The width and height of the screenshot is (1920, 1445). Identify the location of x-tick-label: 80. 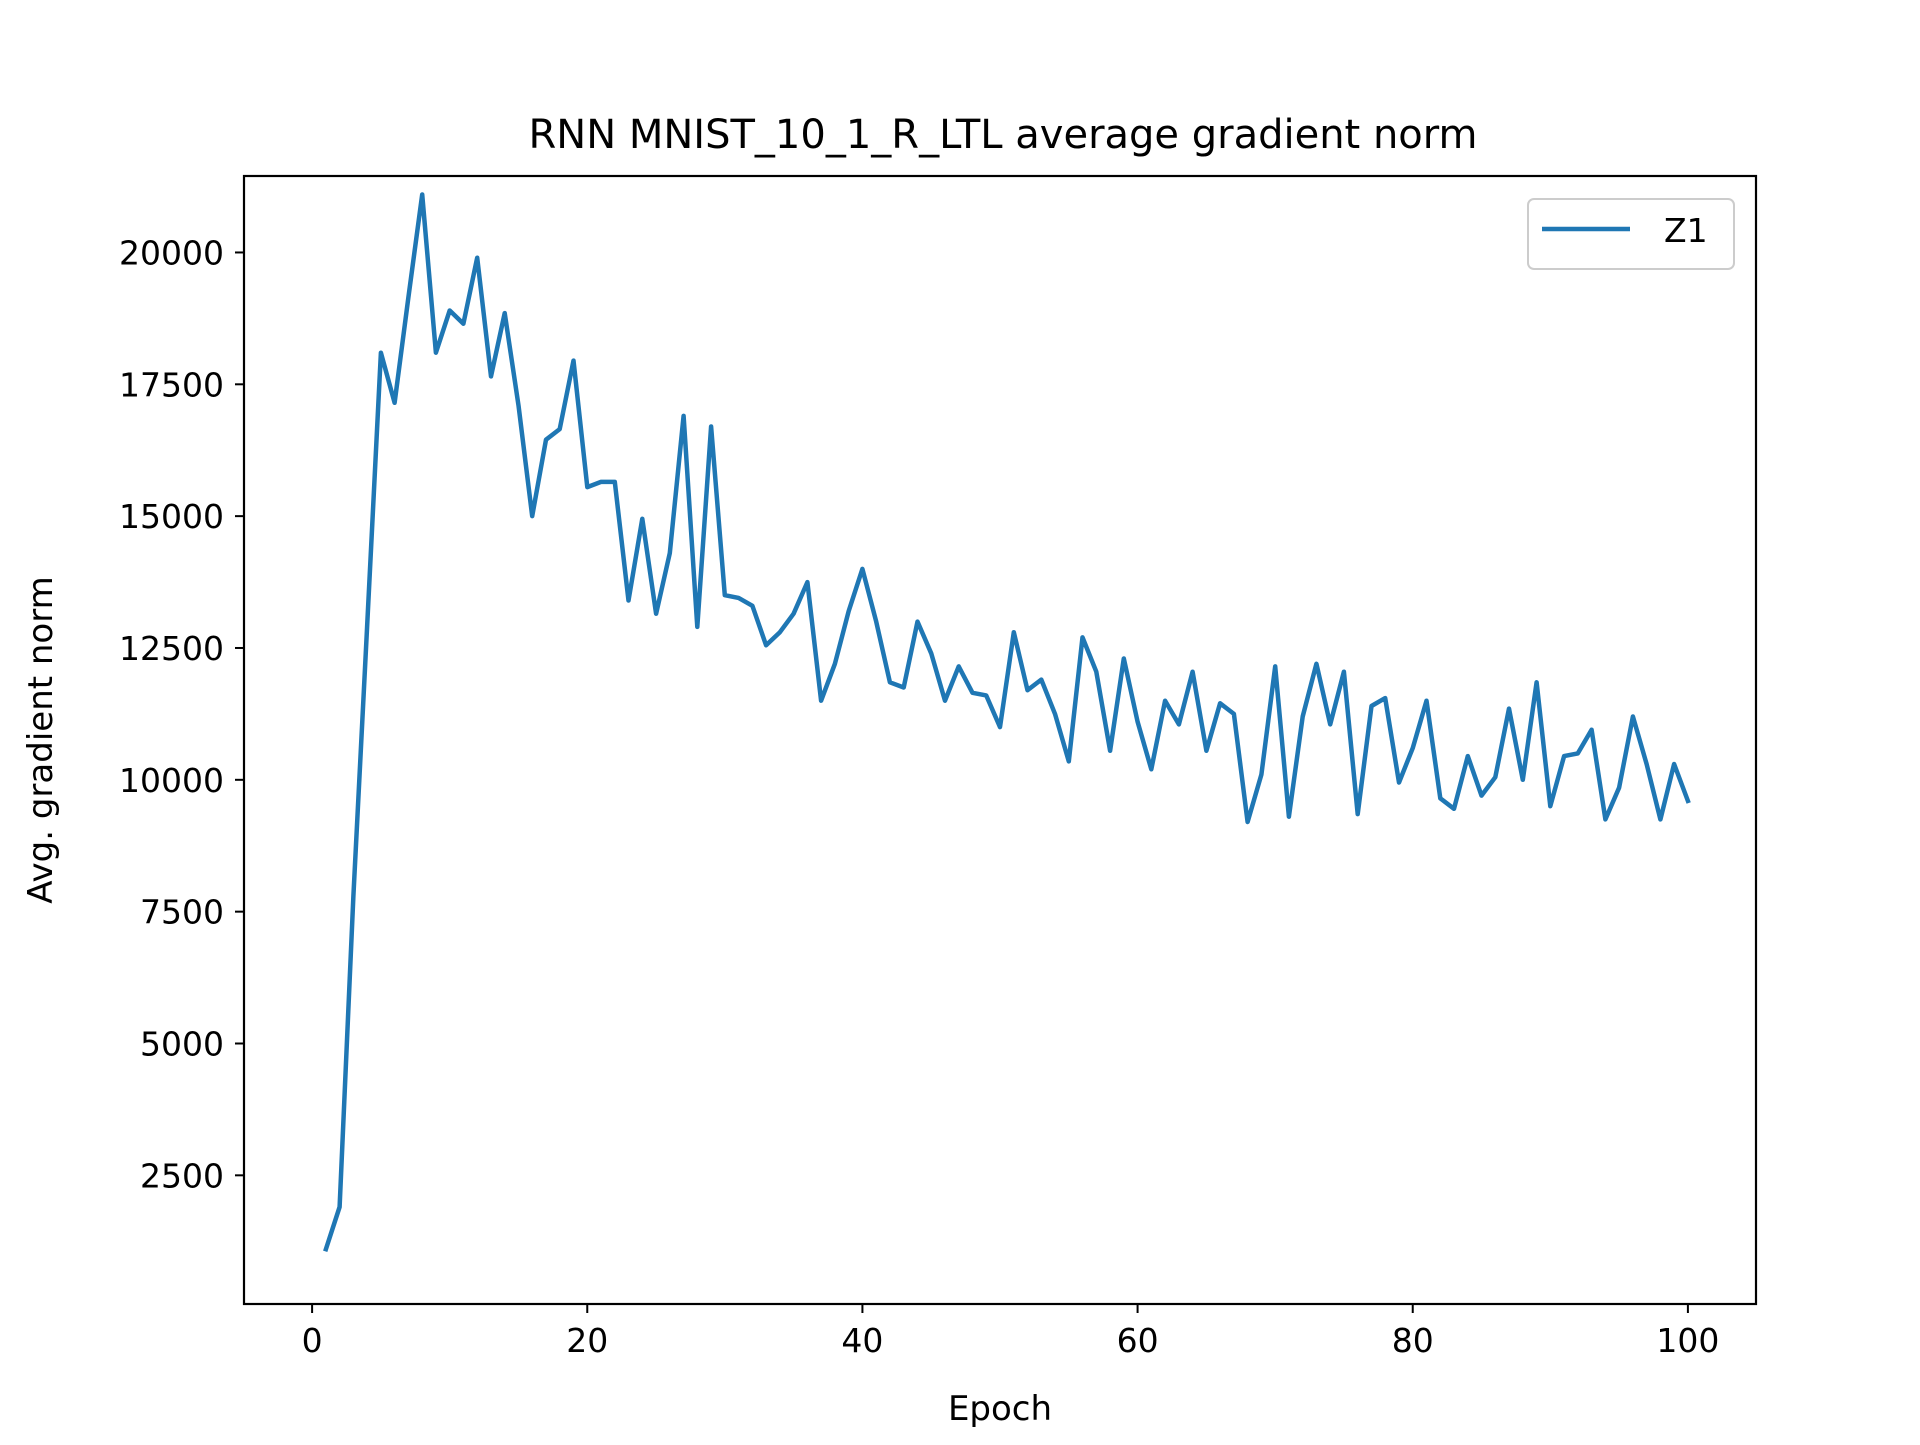
(1413, 1340).